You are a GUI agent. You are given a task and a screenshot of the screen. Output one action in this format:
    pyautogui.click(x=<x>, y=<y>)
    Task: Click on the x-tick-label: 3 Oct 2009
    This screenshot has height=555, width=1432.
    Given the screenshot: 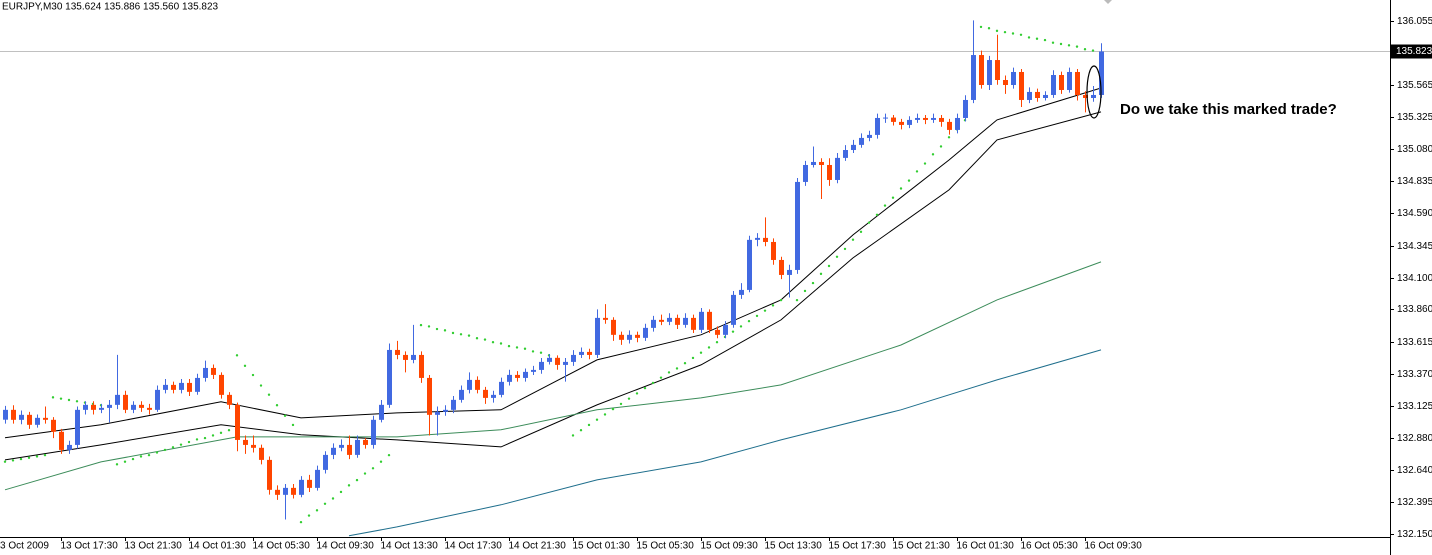 What is the action you would take?
    pyautogui.click(x=24, y=546)
    